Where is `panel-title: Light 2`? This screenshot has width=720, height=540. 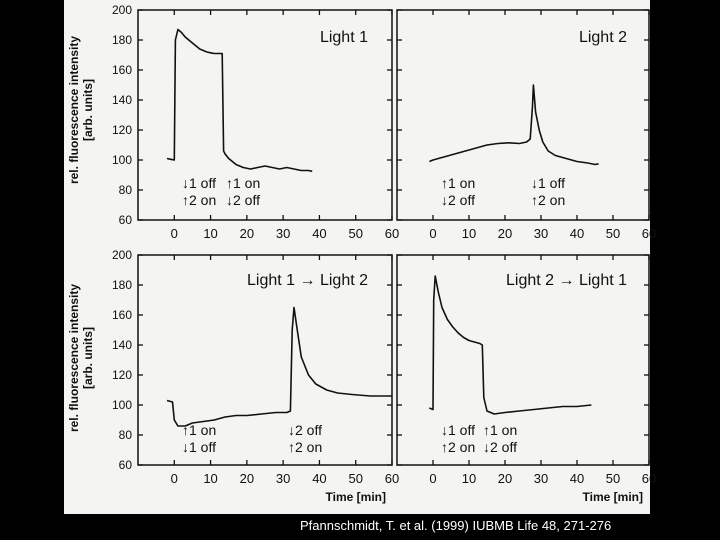 panel-title: Light 2 is located at coordinates (603, 37).